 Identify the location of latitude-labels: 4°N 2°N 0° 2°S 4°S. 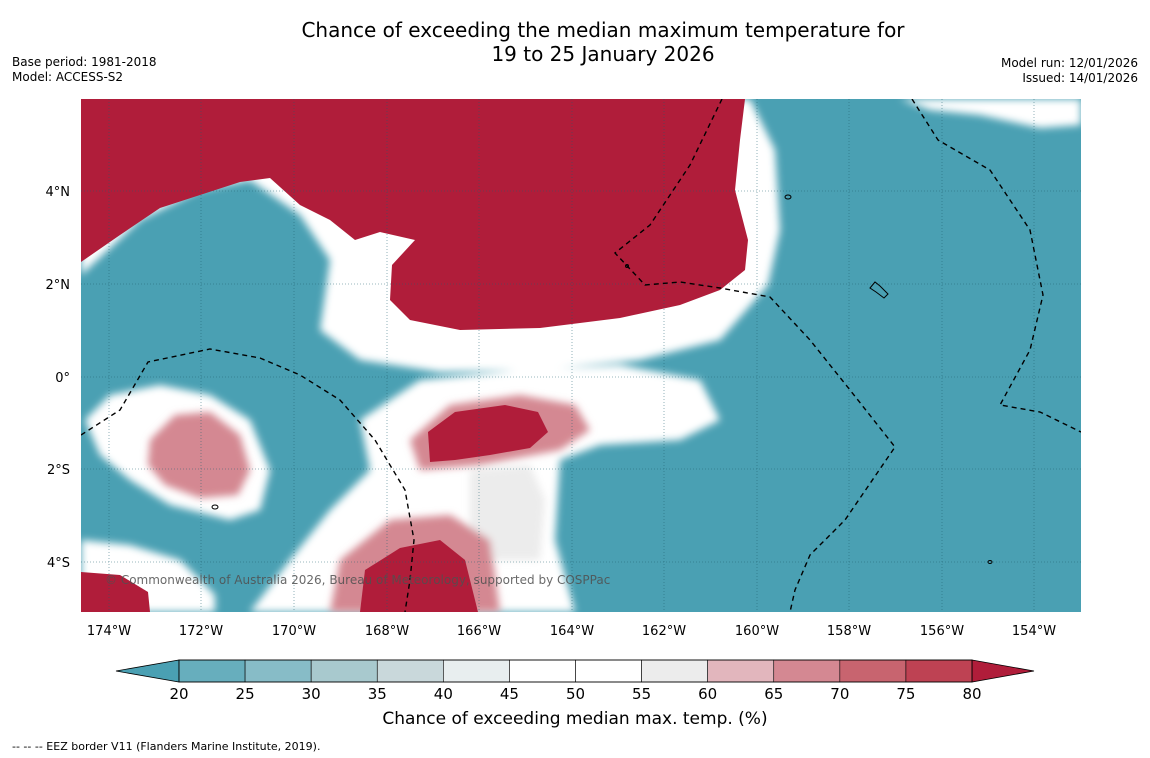
(58, 378).